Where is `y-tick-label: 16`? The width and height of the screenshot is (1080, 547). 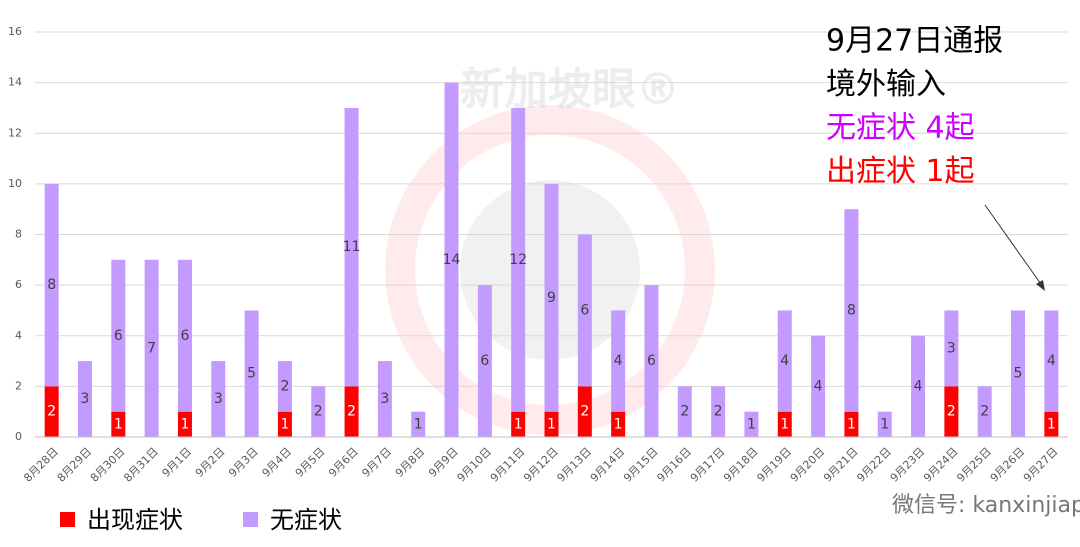
y-tick-label: 16 is located at coordinates (15, 31).